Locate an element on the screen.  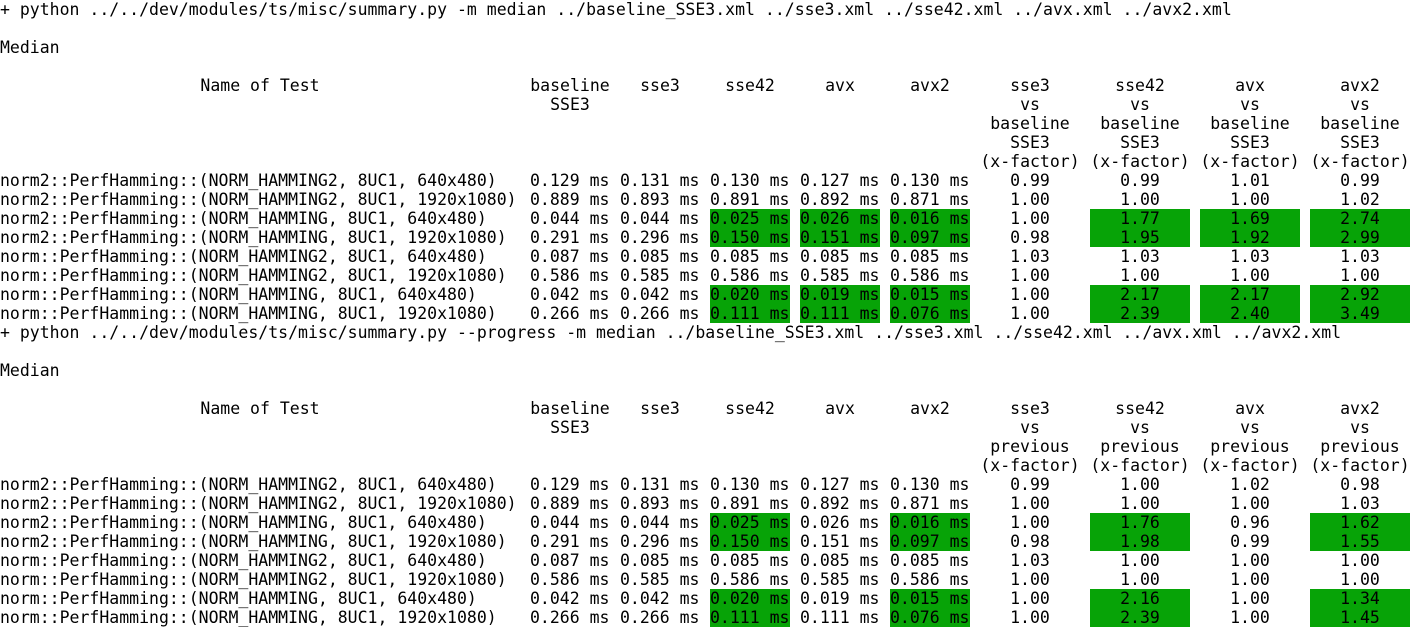
time-cell: 0.291 ms is located at coordinates (570, 541).